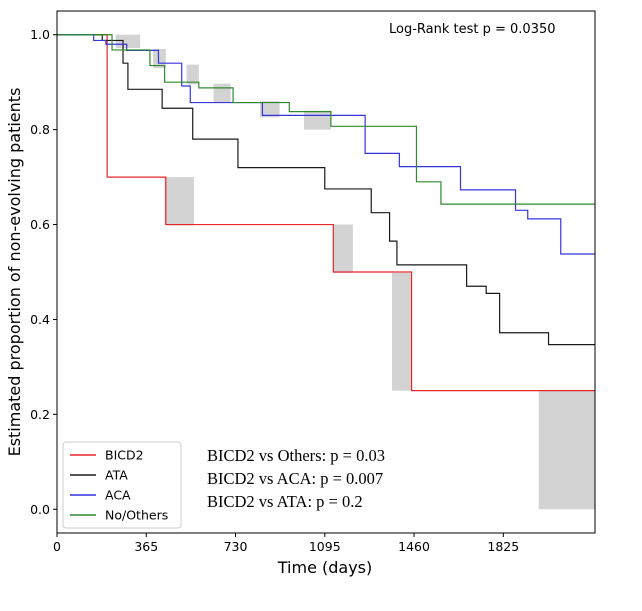  I want to click on y-tick-label-0.8: 0.8, so click(40, 129).